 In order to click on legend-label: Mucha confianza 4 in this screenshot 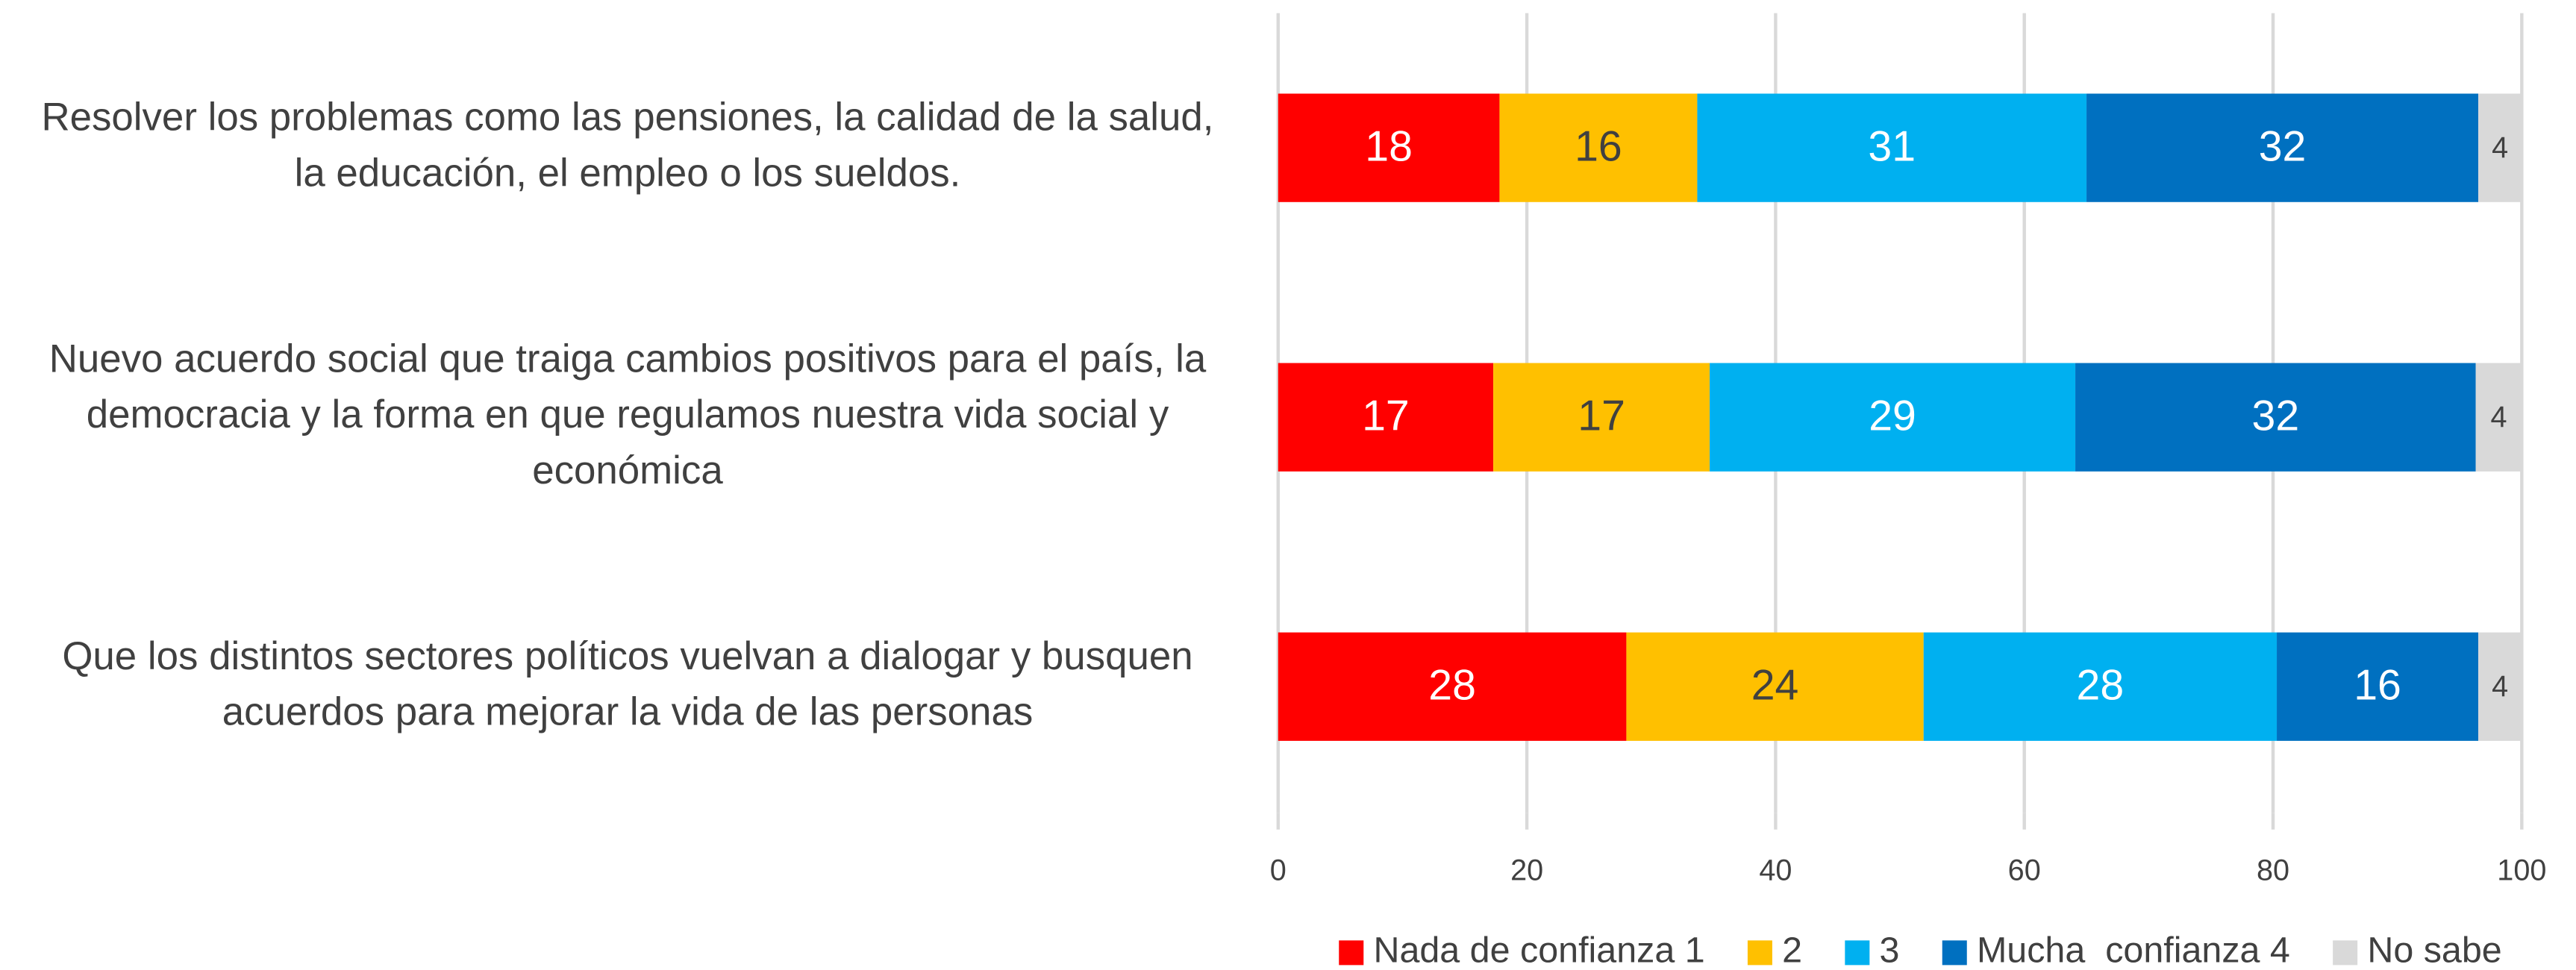, I will do `click(2133, 950)`.